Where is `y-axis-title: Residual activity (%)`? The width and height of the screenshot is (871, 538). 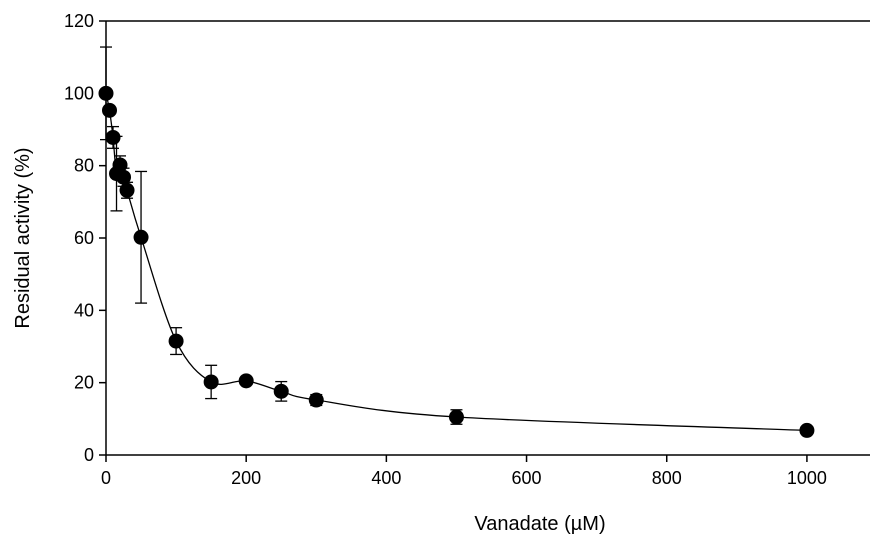 y-axis-title: Residual activity (%) is located at coordinates (23, 237).